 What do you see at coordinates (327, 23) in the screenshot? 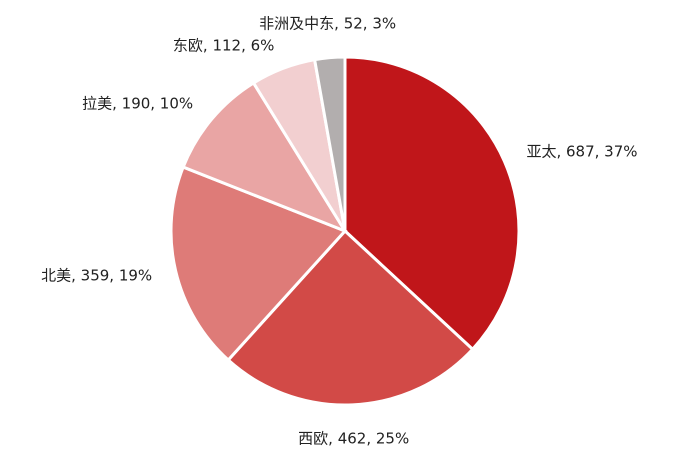
I see `data-label: 非洲及中东, 52, 3%` at bounding box center [327, 23].